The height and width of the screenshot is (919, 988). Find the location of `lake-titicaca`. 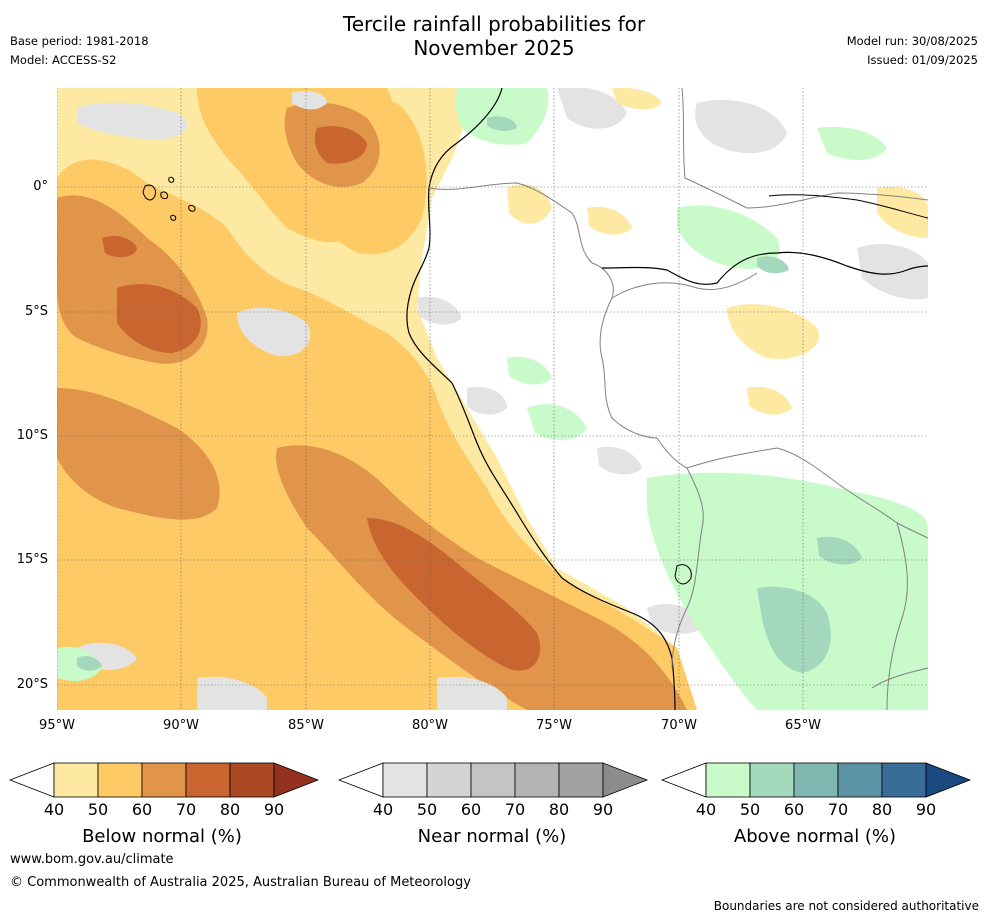

lake-titicaca is located at coordinates (683, 574).